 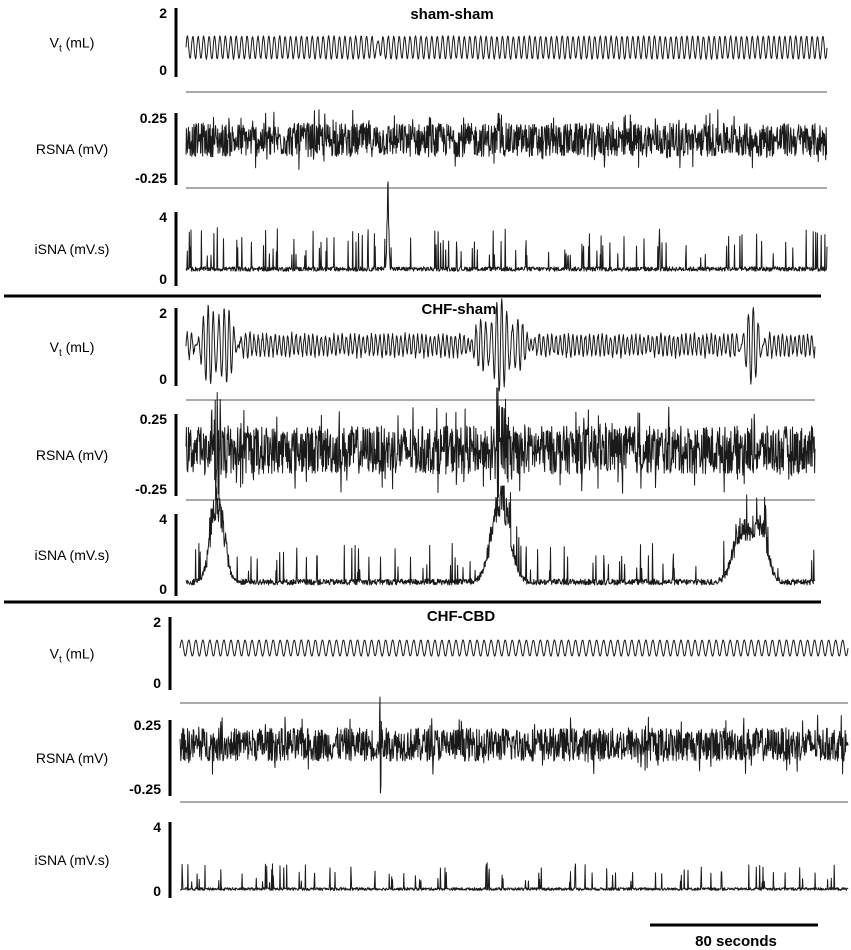 What do you see at coordinates (451, 14) in the screenshot?
I see `panel-title: sham-sham` at bounding box center [451, 14].